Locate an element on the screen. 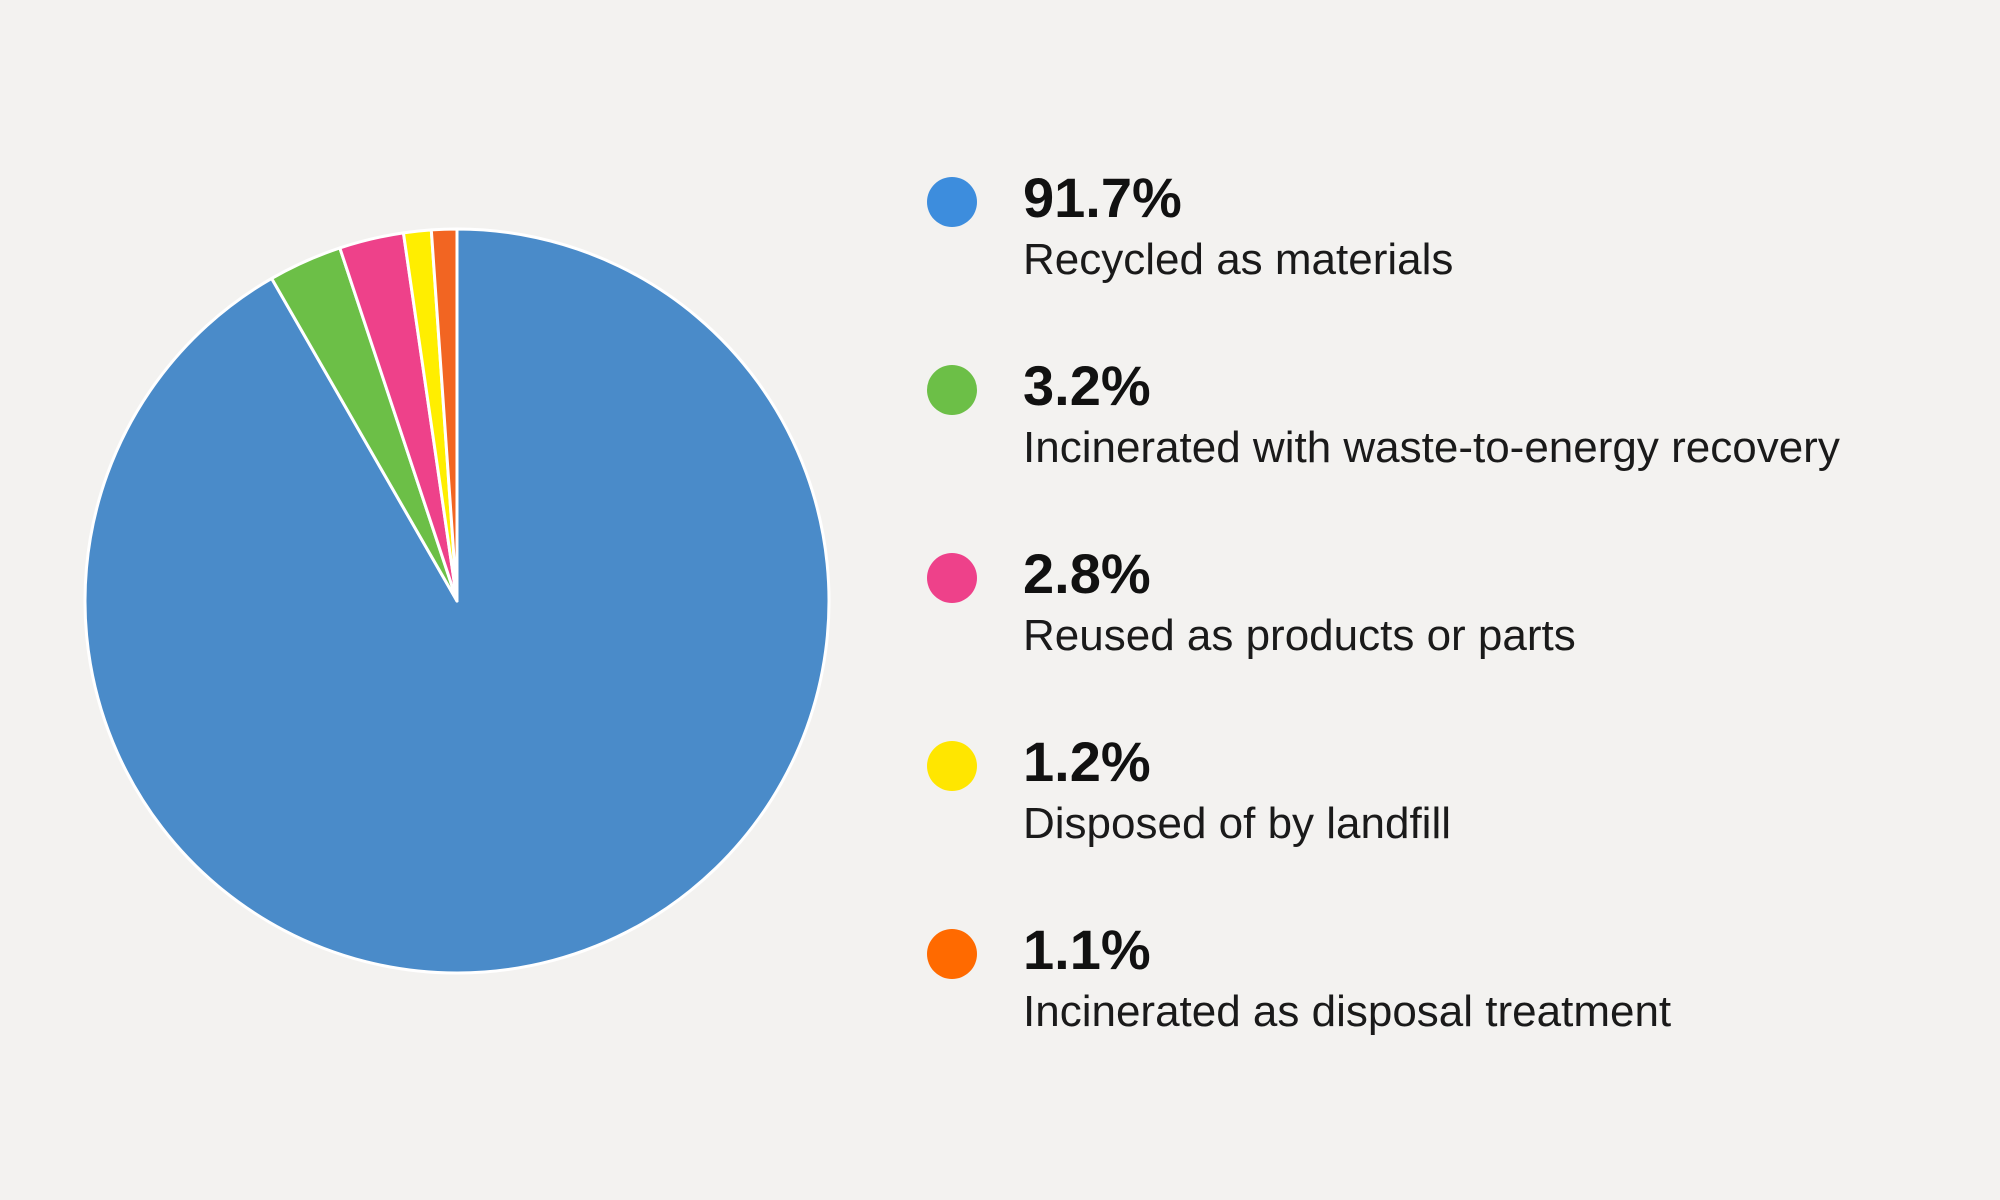 The height and width of the screenshot is (1200, 2000). legend-value: 91.7% is located at coordinates (1102, 197).